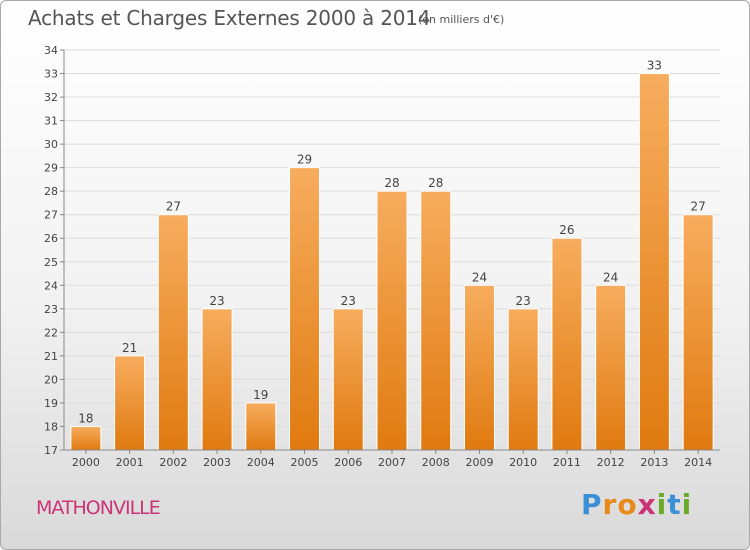 Image resolution: width=750 pixels, height=550 pixels. I want to click on x-tick-label: 2005, so click(305, 462).